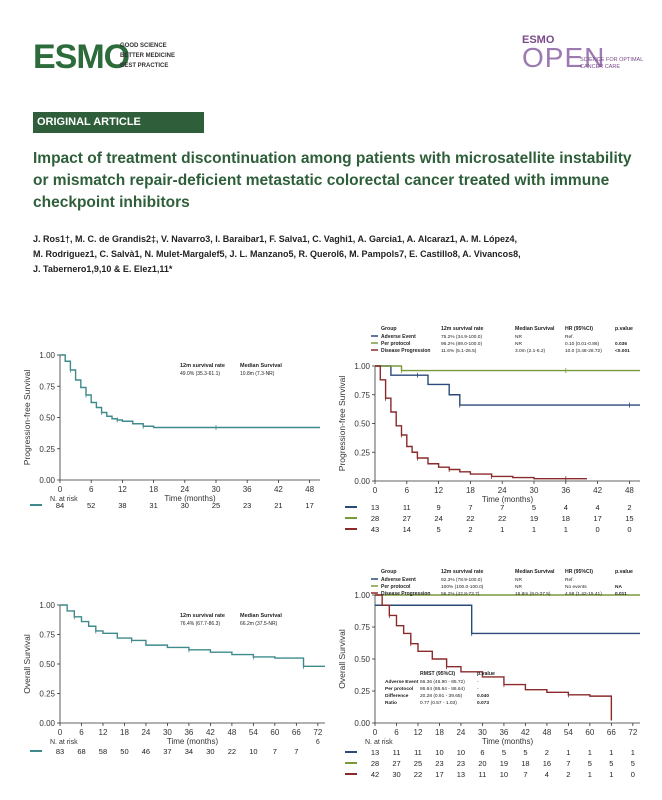 Image resolution: width=662 pixels, height=800 pixels. What do you see at coordinates (396, 587) in the screenshot?
I see `legend-group: Per protocol` at bounding box center [396, 587].